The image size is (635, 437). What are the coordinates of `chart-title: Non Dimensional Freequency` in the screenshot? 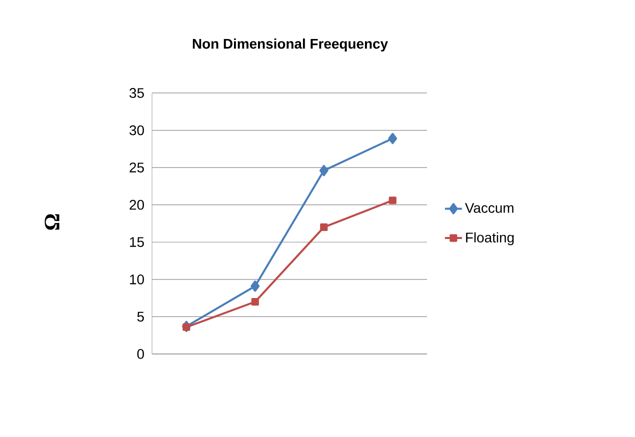 It's located at (290, 45).